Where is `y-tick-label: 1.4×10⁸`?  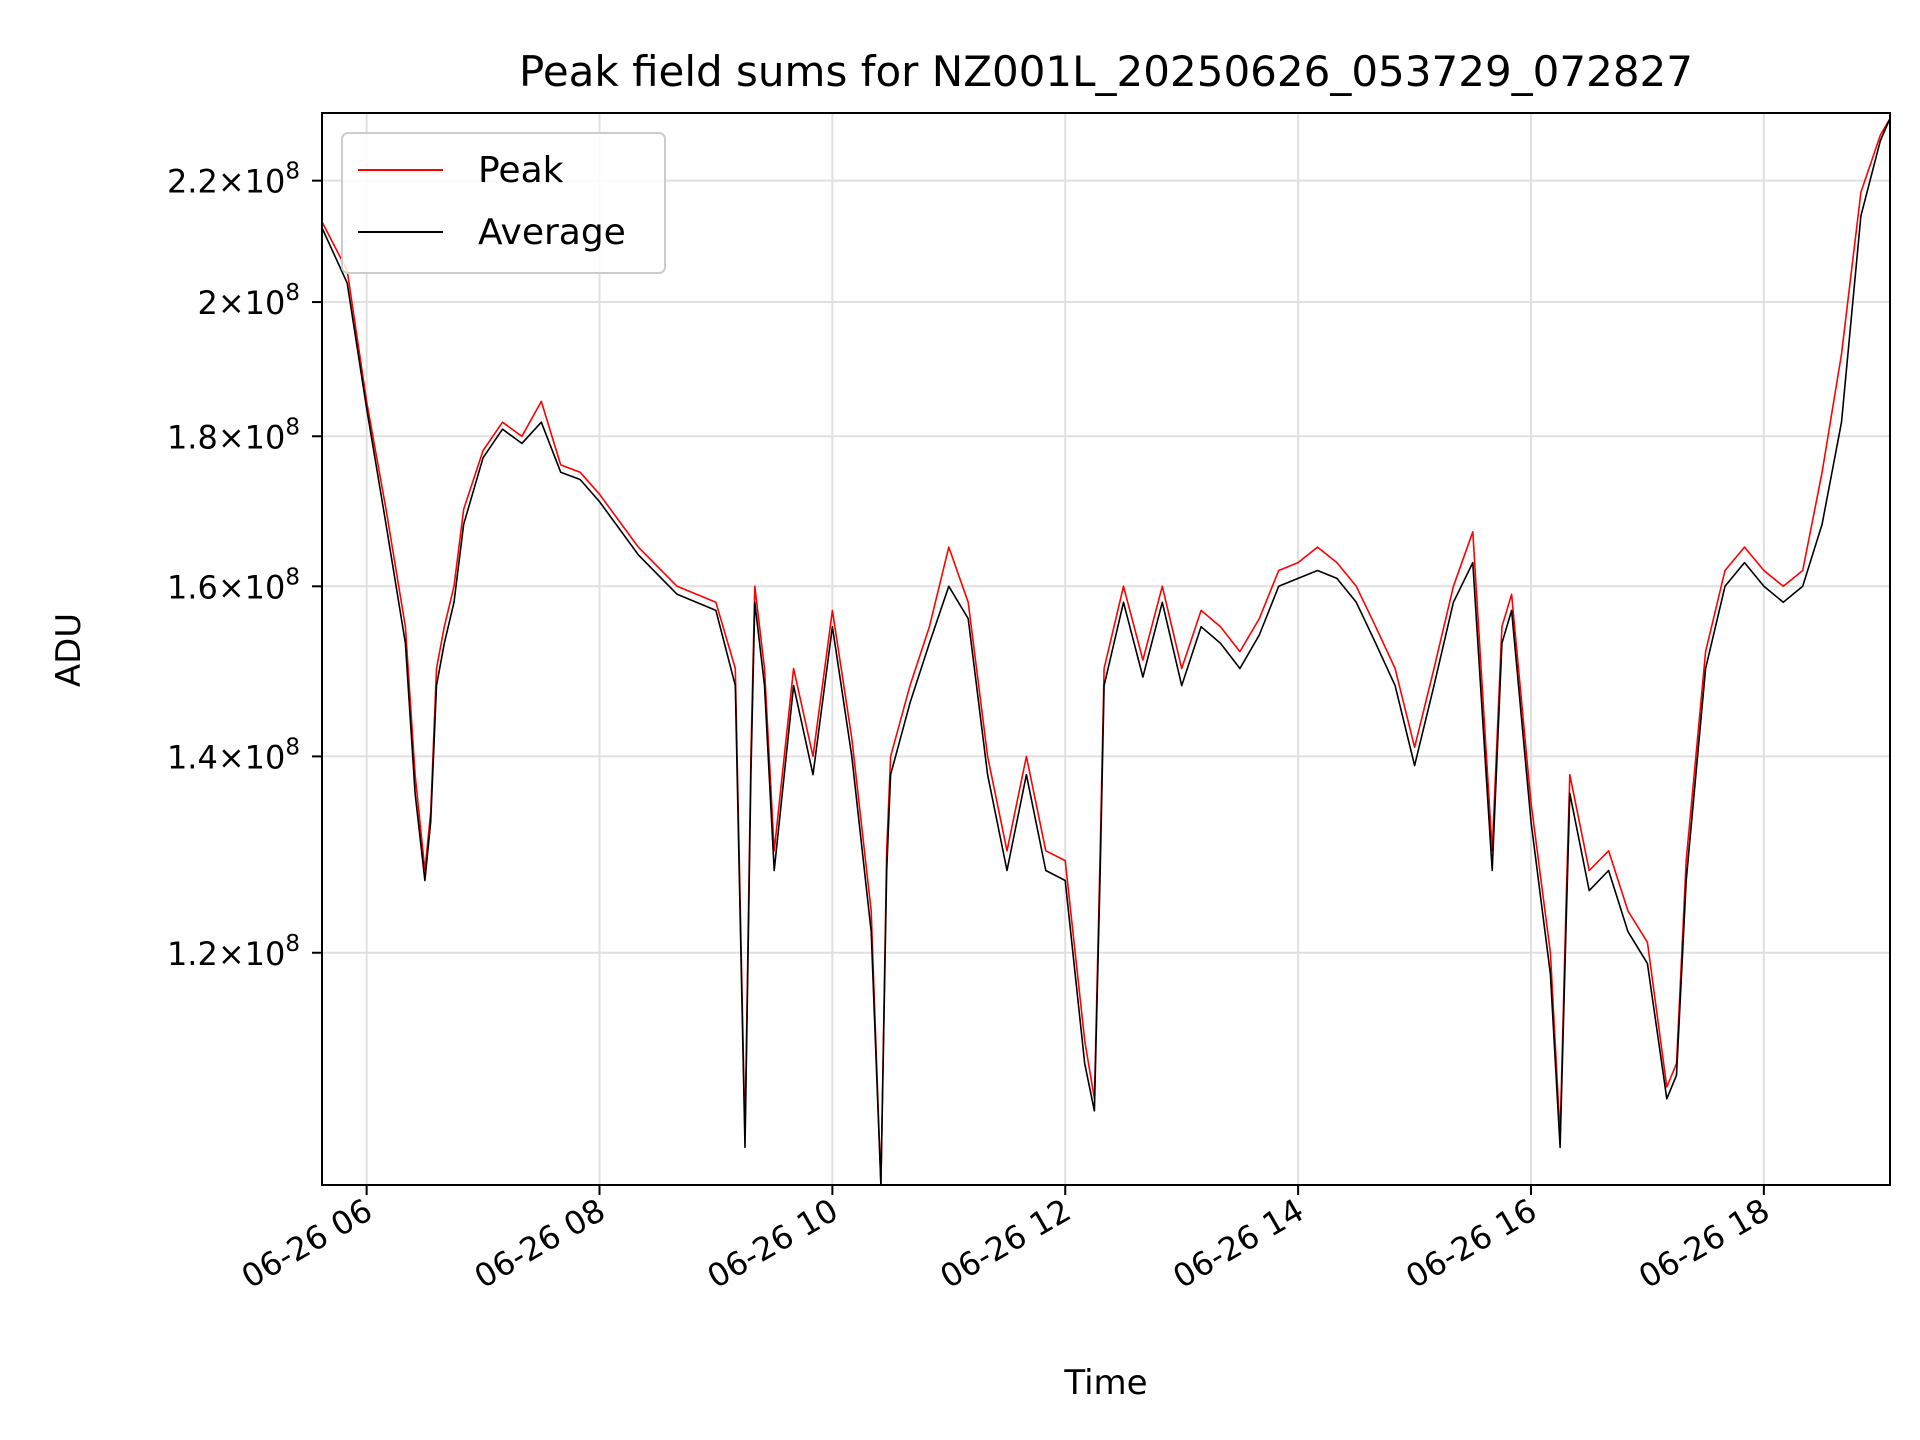
y-tick-label: 1.4×10⁸ is located at coordinates (233, 755).